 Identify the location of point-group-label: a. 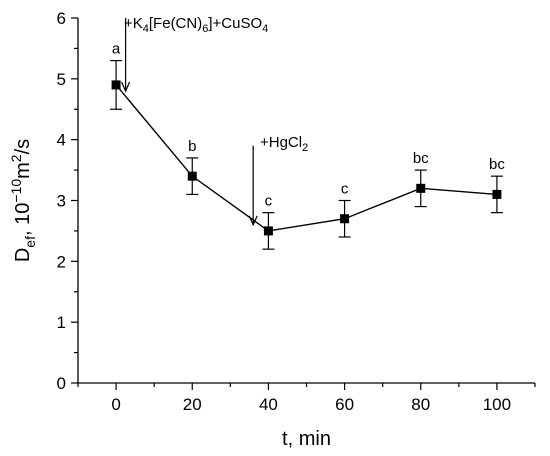
(116, 49).